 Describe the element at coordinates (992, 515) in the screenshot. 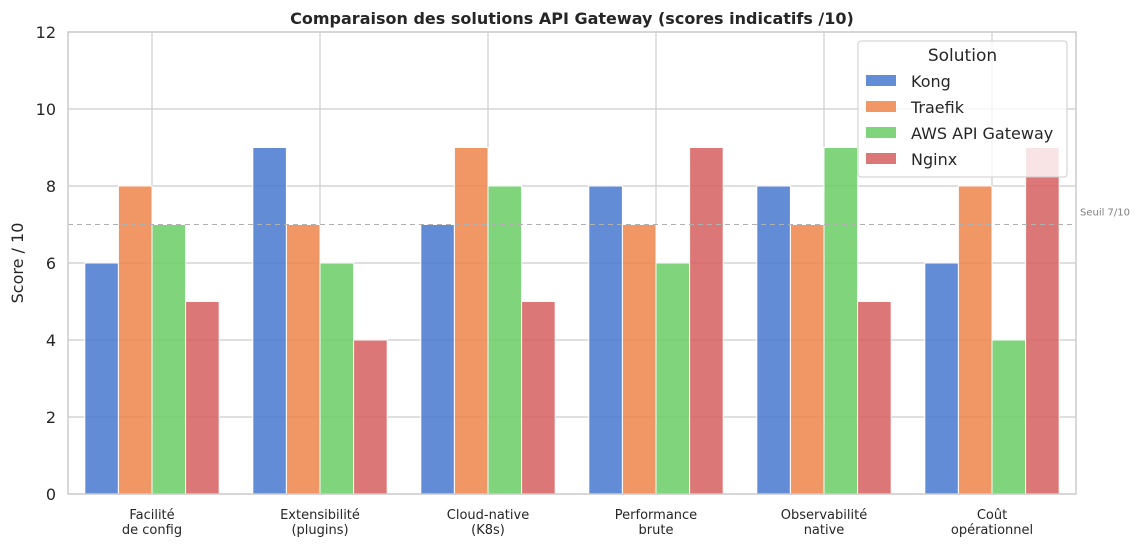

I see `x-tick-label-line: Coût` at that location.